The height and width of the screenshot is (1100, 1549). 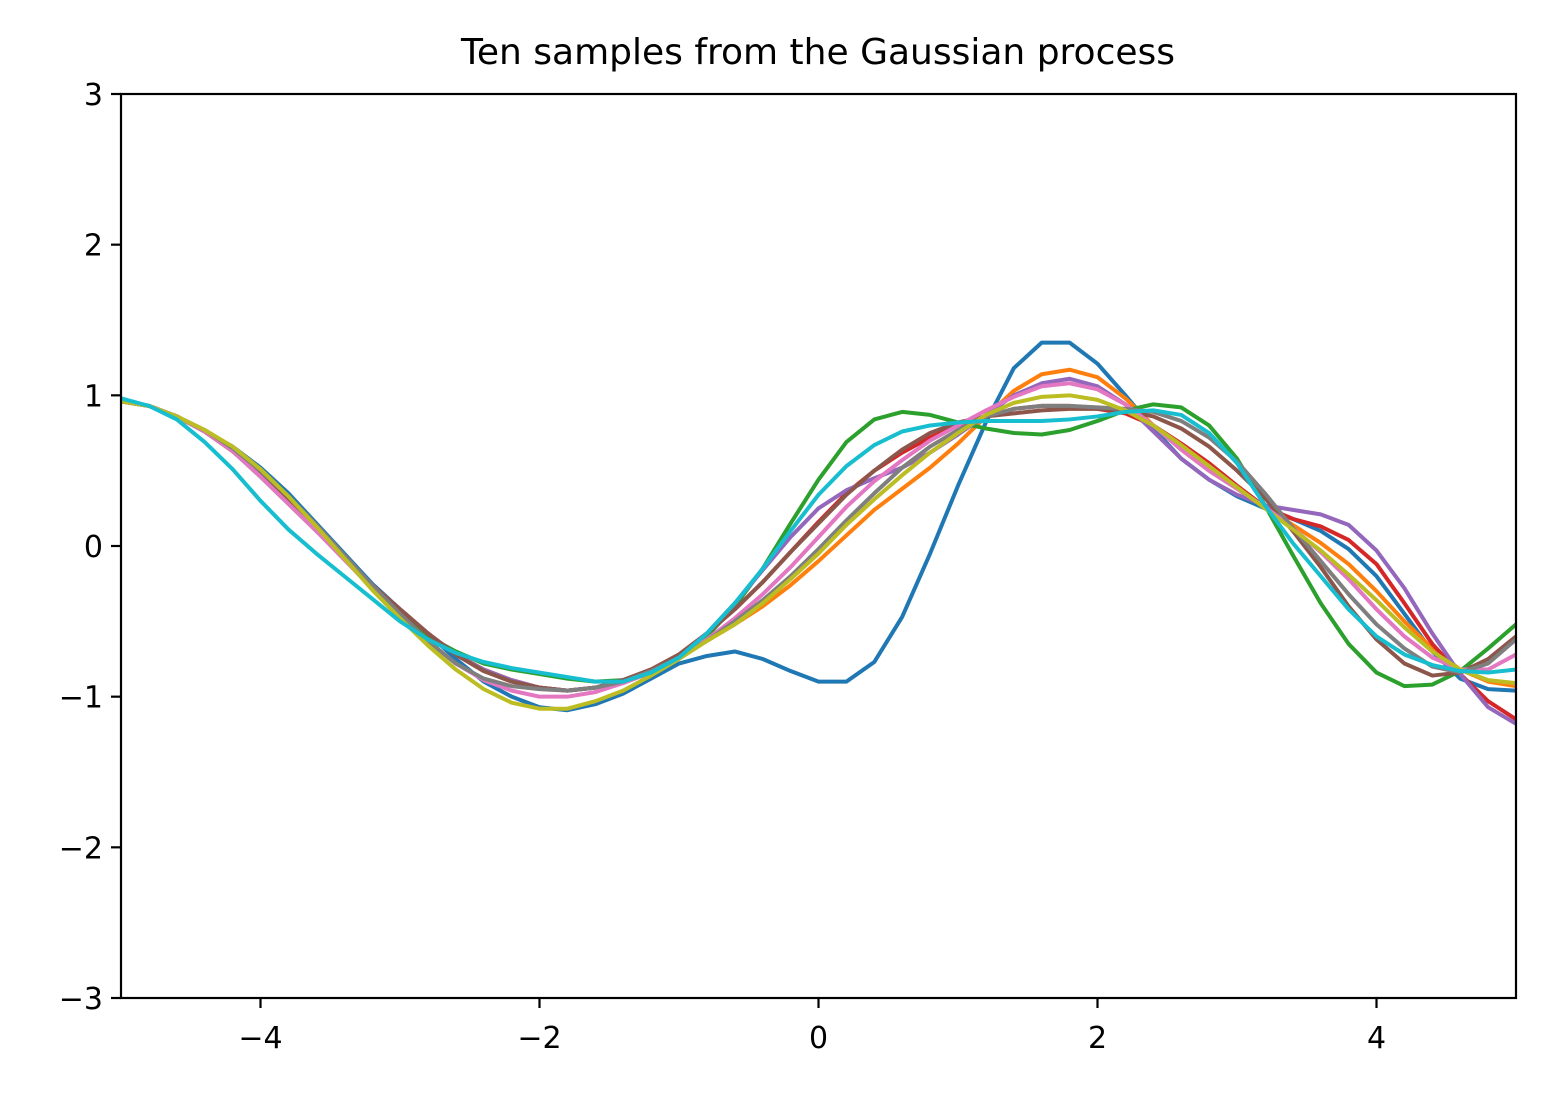 I want to click on x-tick-label: −2, so click(x=539, y=1038).